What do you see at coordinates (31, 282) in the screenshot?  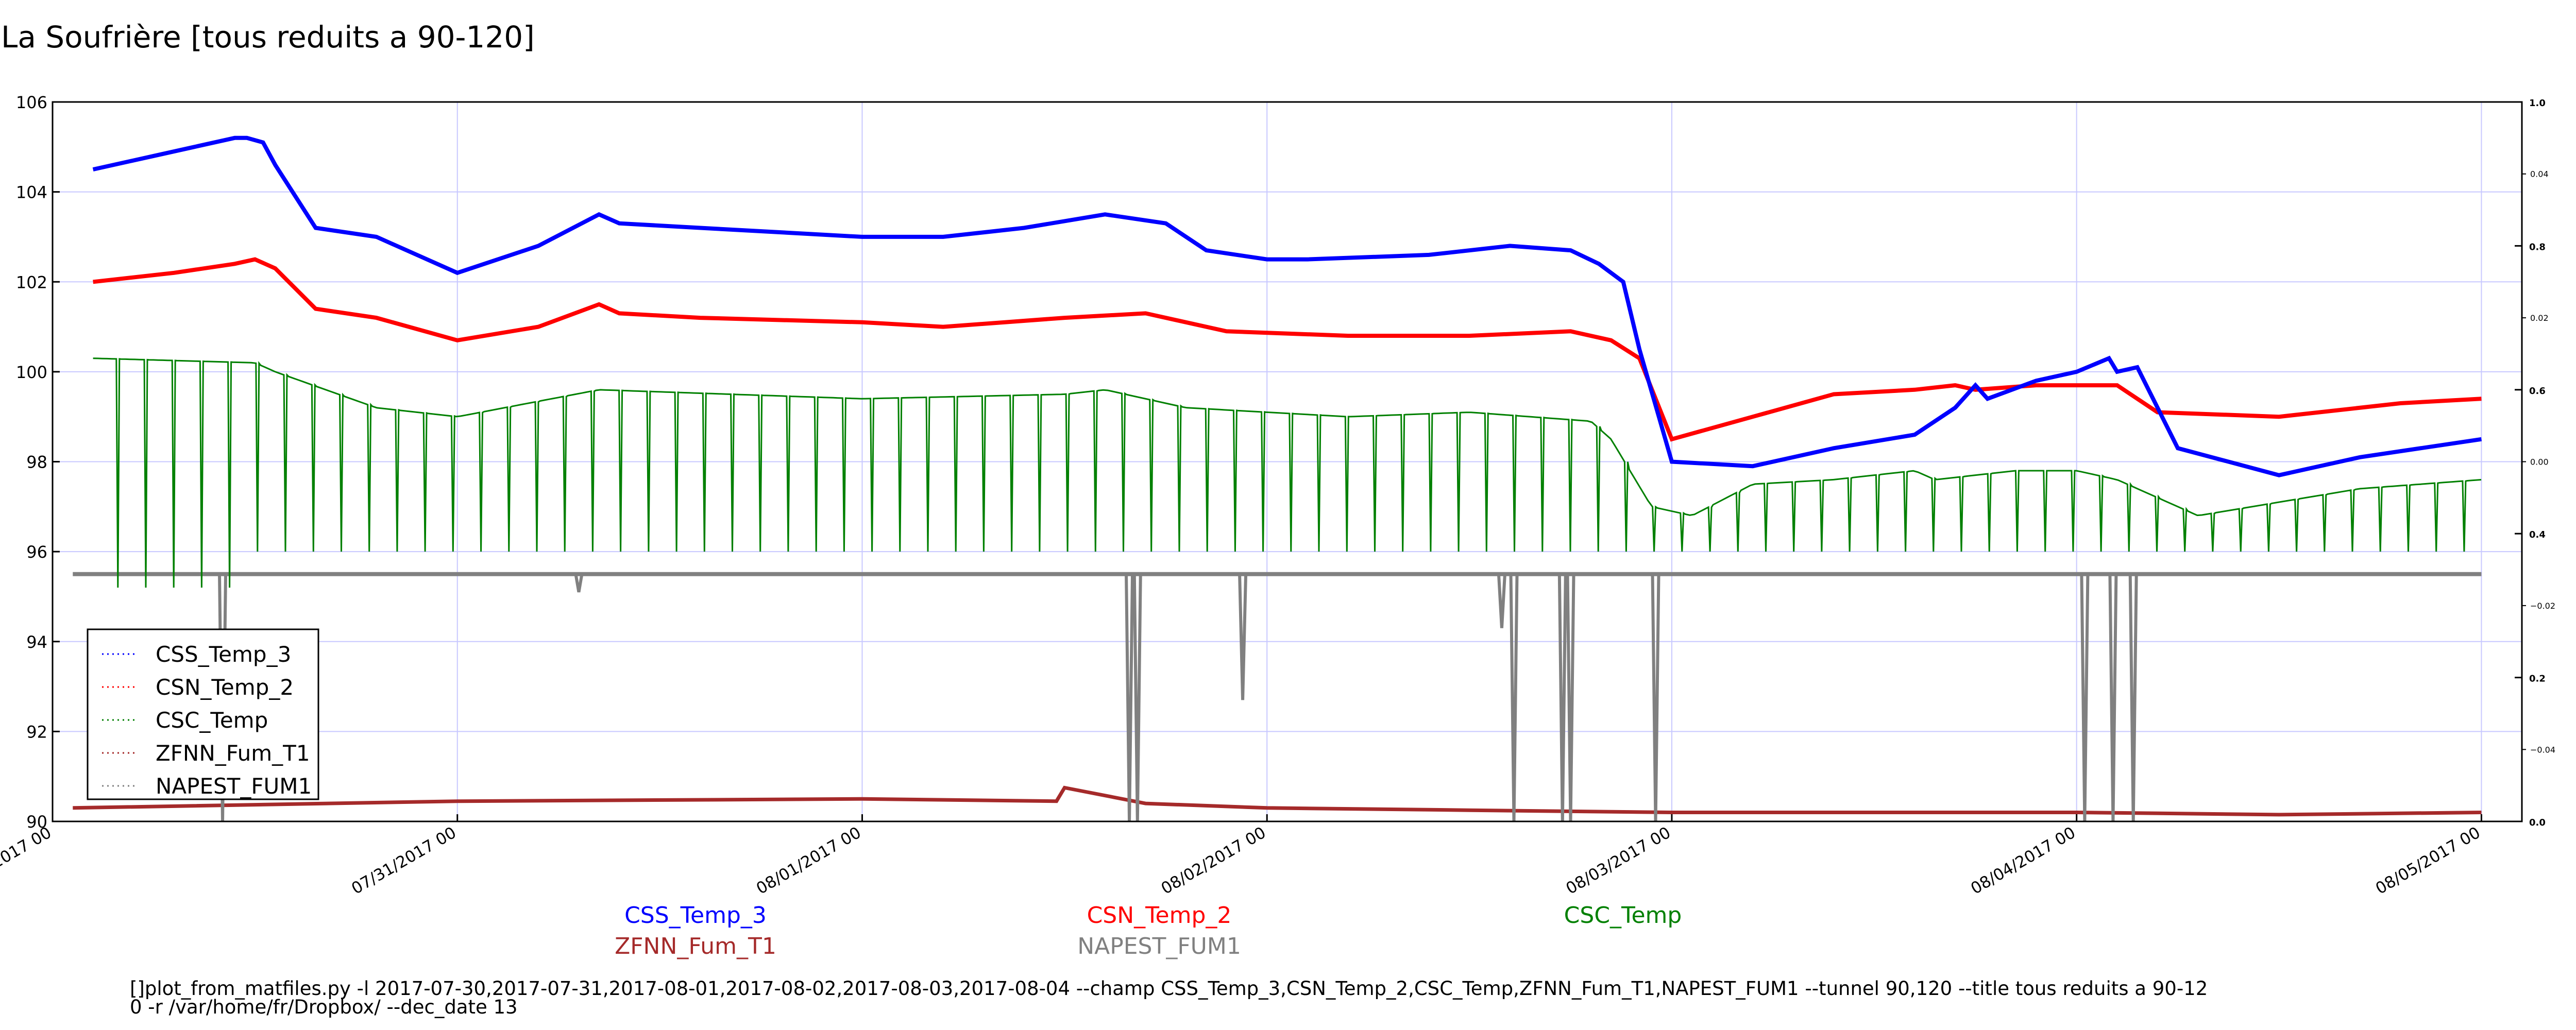 I see `y-tick-label: 102` at bounding box center [31, 282].